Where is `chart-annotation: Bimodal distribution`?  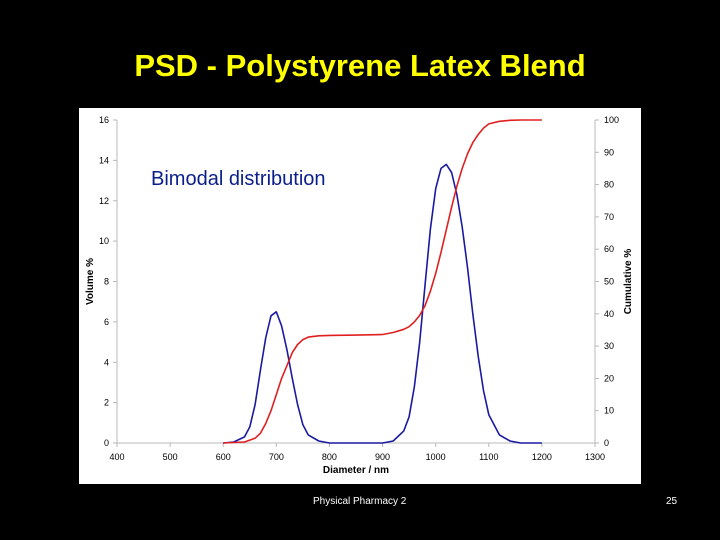
chart-annotation: Bimodal distribution is located at coordinates (238, 179).